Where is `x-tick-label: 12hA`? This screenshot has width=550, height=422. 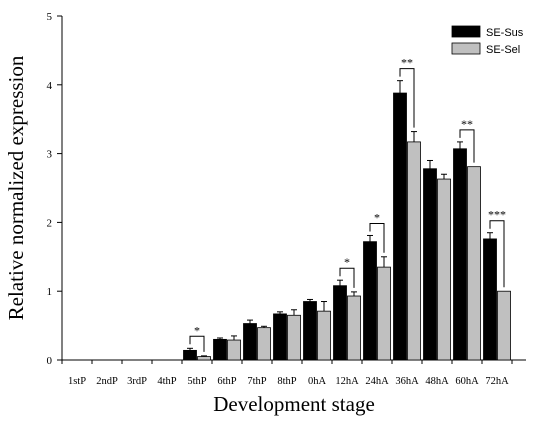 x-tick-label: 12hA is located at coordinates (347, 381).